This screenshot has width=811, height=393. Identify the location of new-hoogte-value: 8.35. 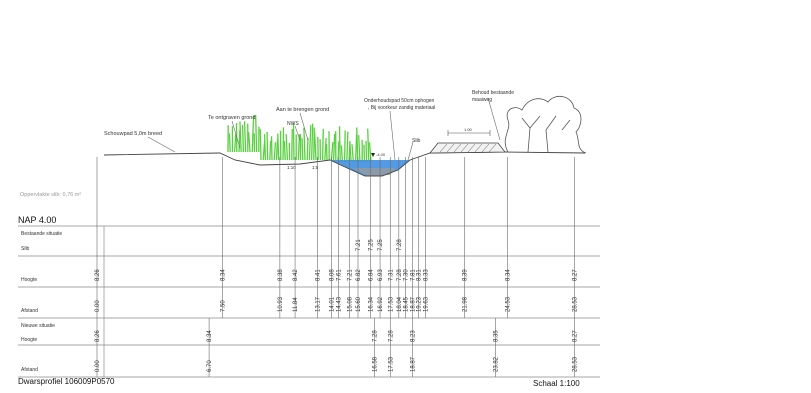
(497, 336).